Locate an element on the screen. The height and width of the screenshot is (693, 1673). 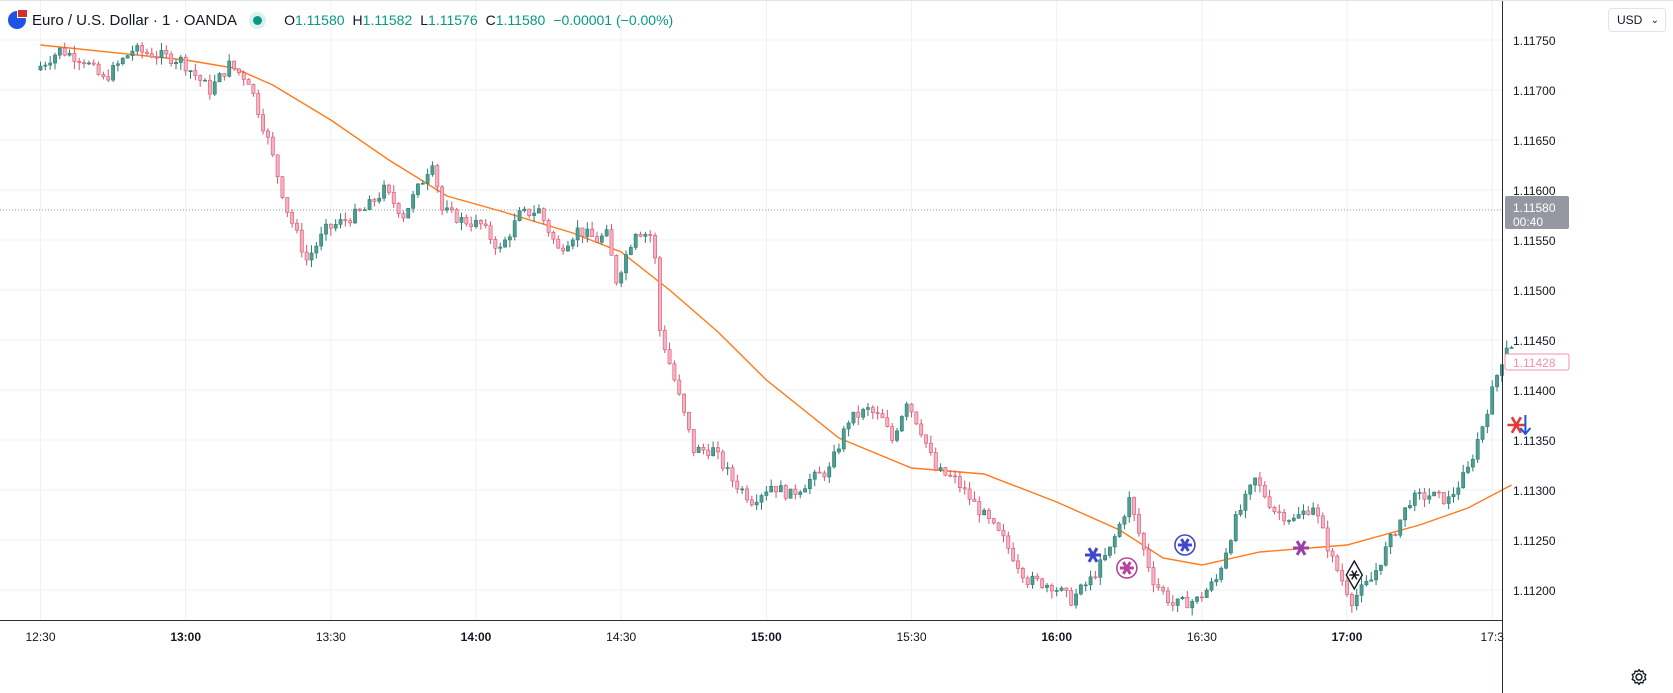
y-tick-label: 1.11250 is located at coordinates (1534, 541).